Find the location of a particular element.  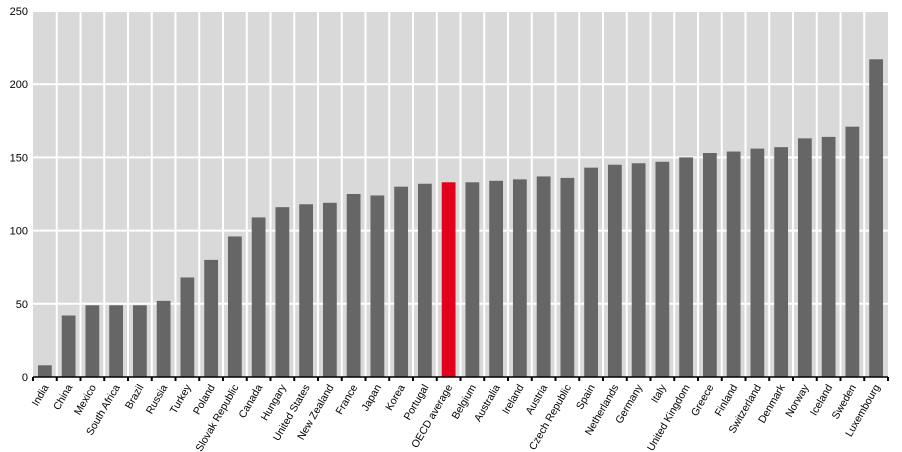

bar-japan is located at coordinates (377, 286).